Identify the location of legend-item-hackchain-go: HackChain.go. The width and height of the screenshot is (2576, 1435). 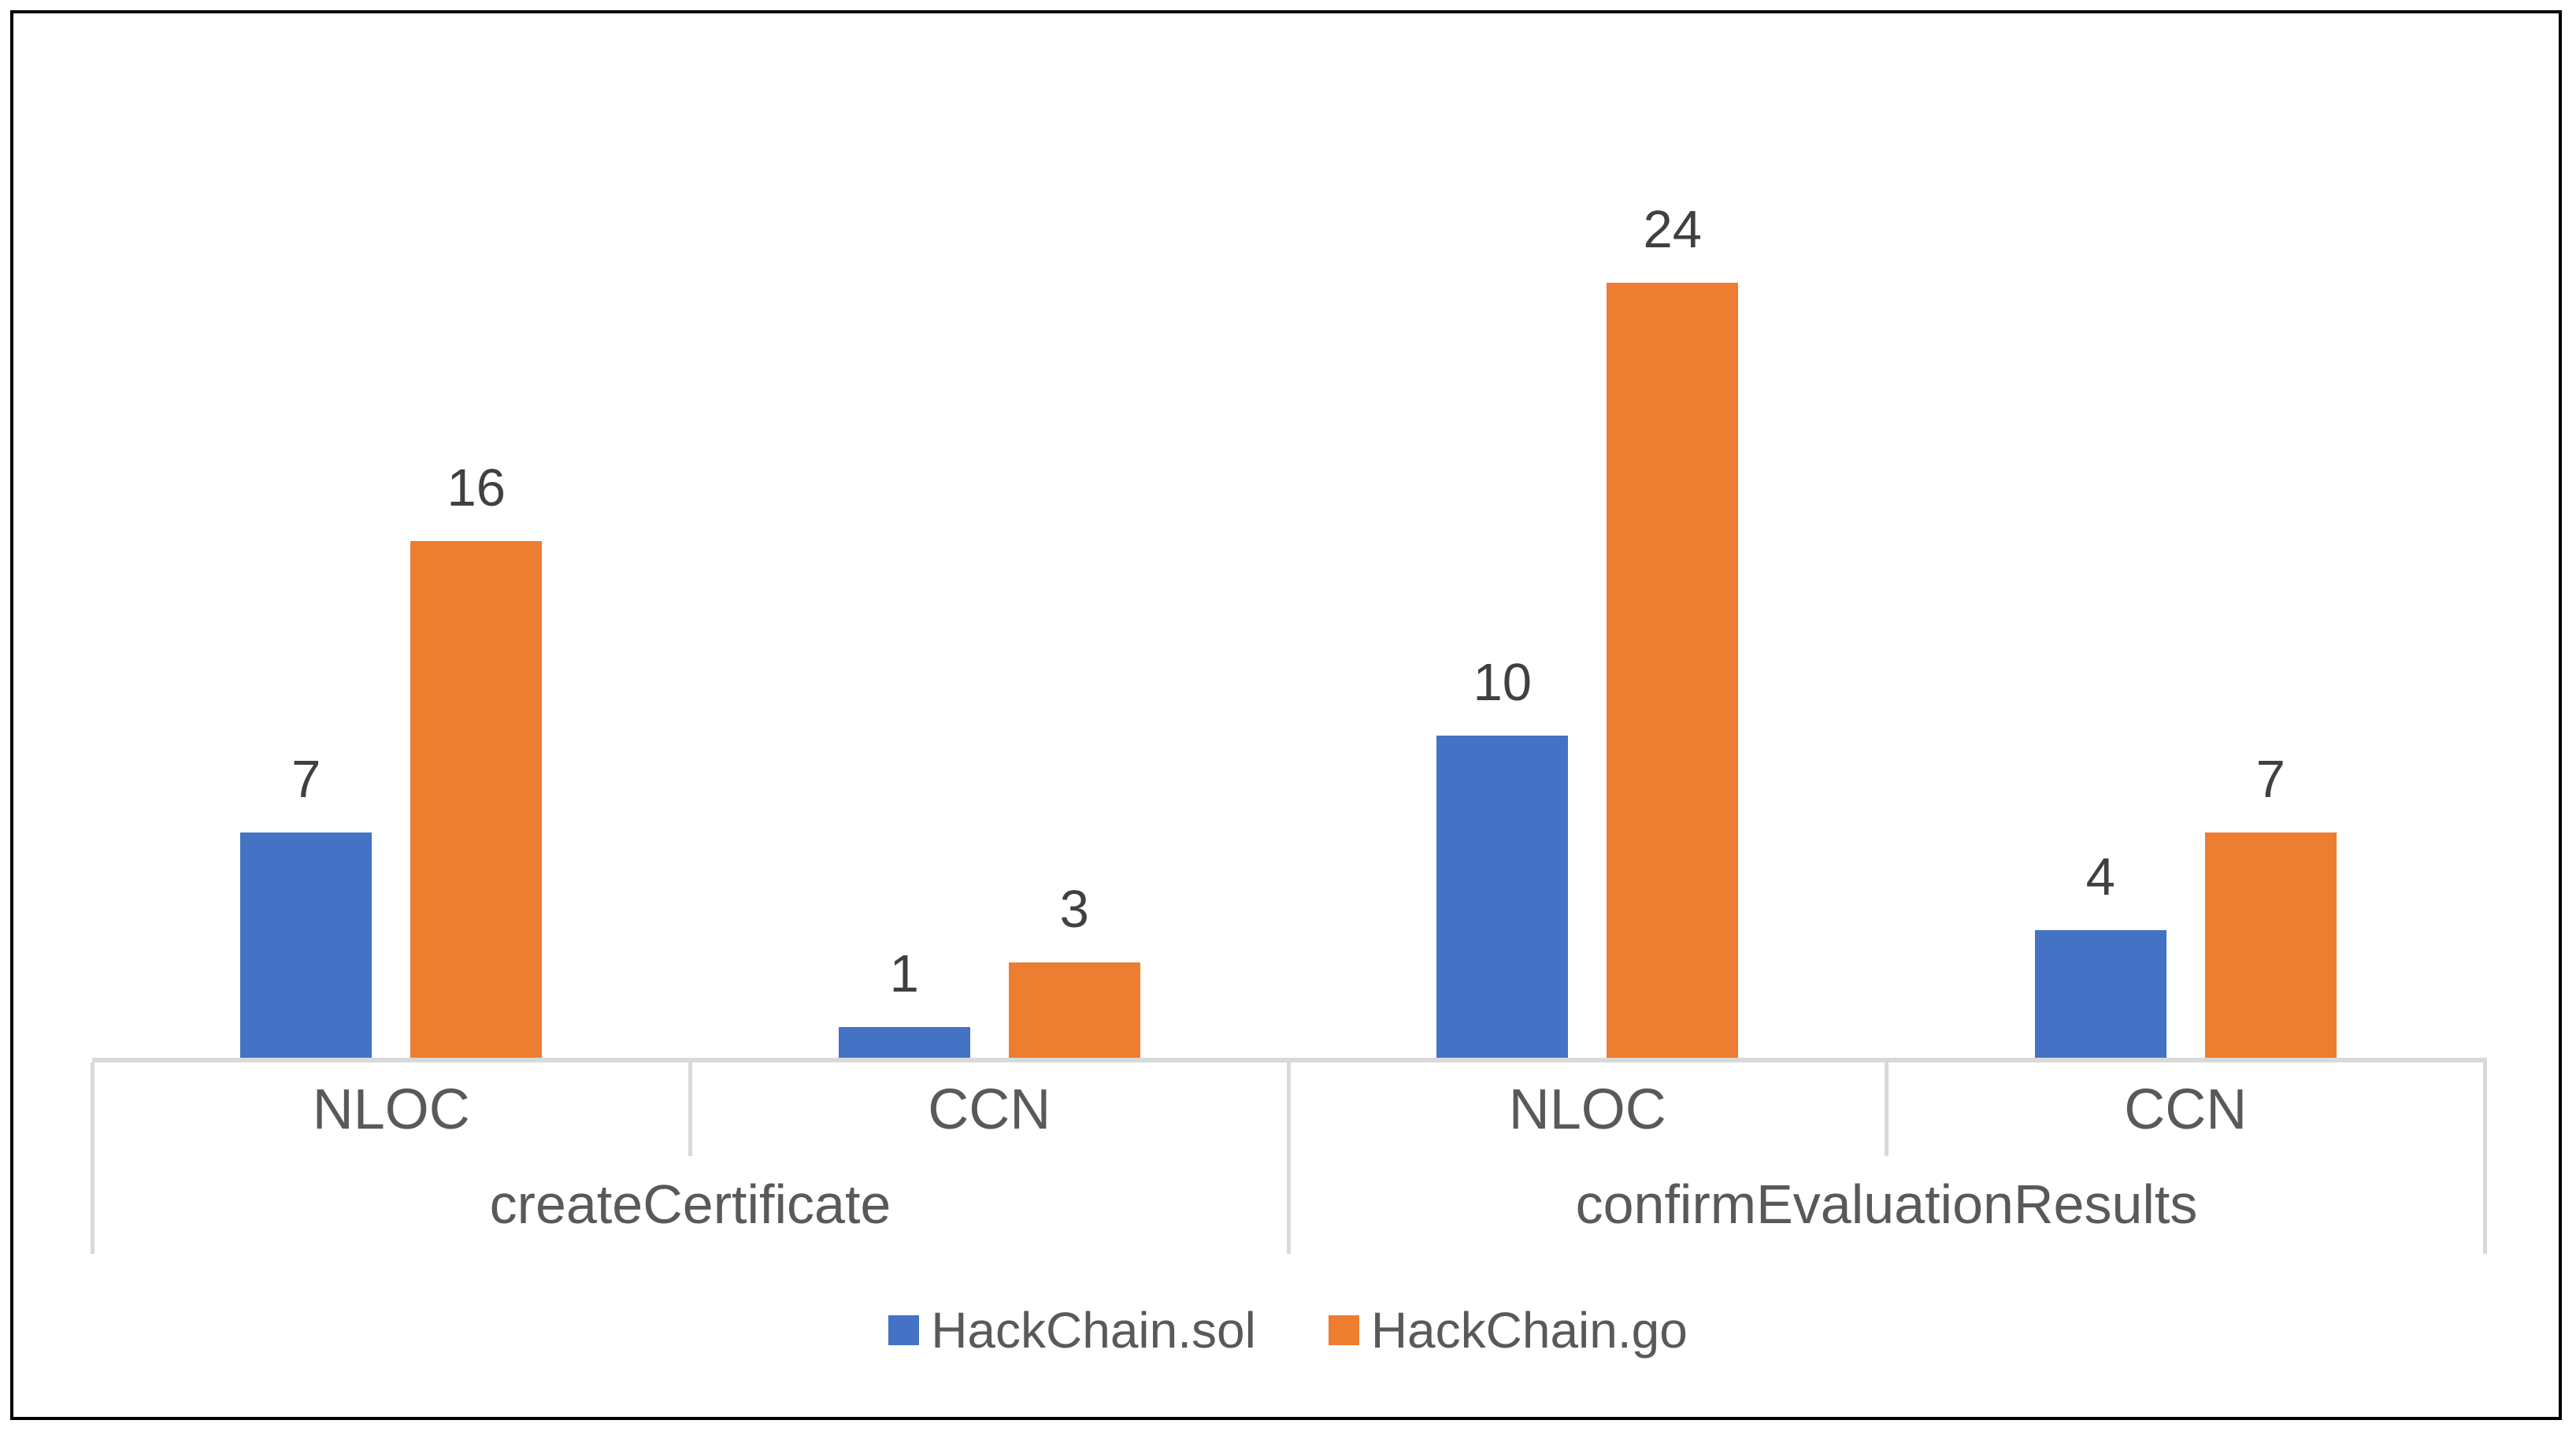
(1508, 1330).